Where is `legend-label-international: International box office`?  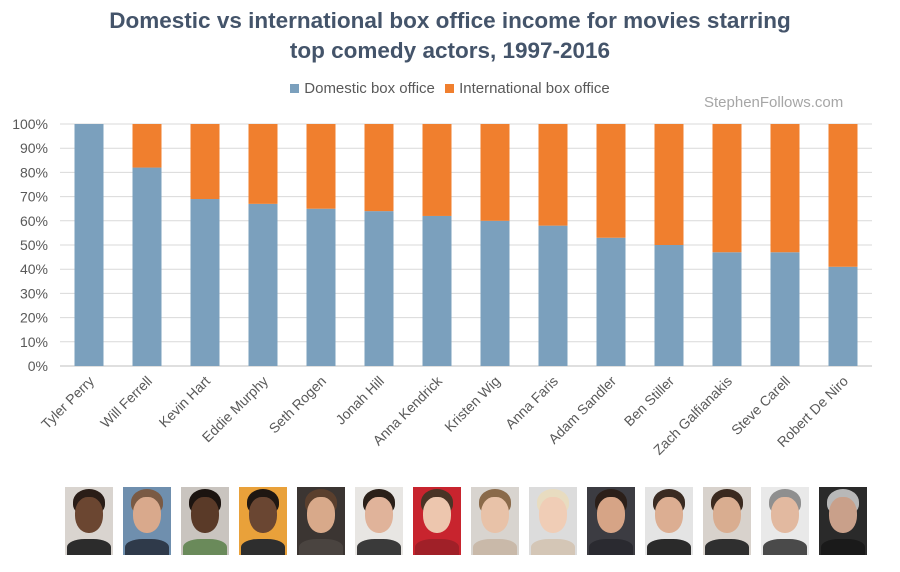 legend-label-international: International box office is located at coordinates (534, 88).